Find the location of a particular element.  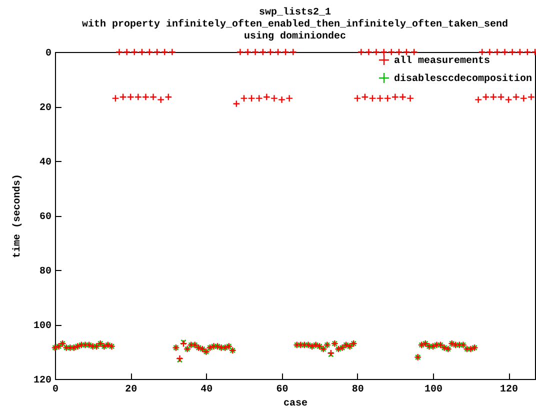

y-tick-label: 100 is located at coordinates (42, 326).